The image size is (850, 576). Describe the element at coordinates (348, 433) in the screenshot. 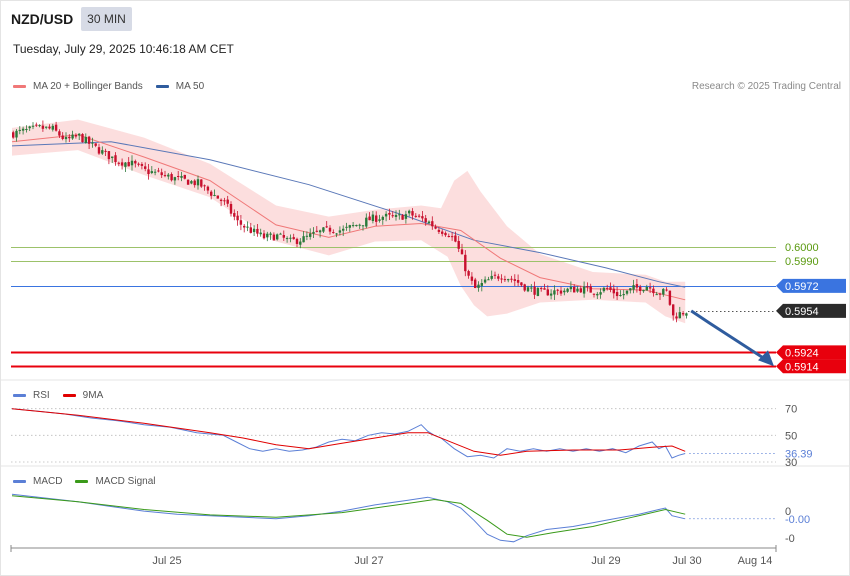

I see `rsi-line` at that location.